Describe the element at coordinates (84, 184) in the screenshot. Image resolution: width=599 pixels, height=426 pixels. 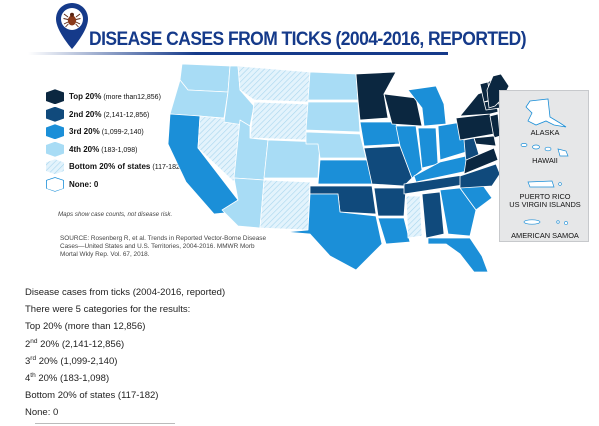
I see `legend-label: None: 0` at that location.